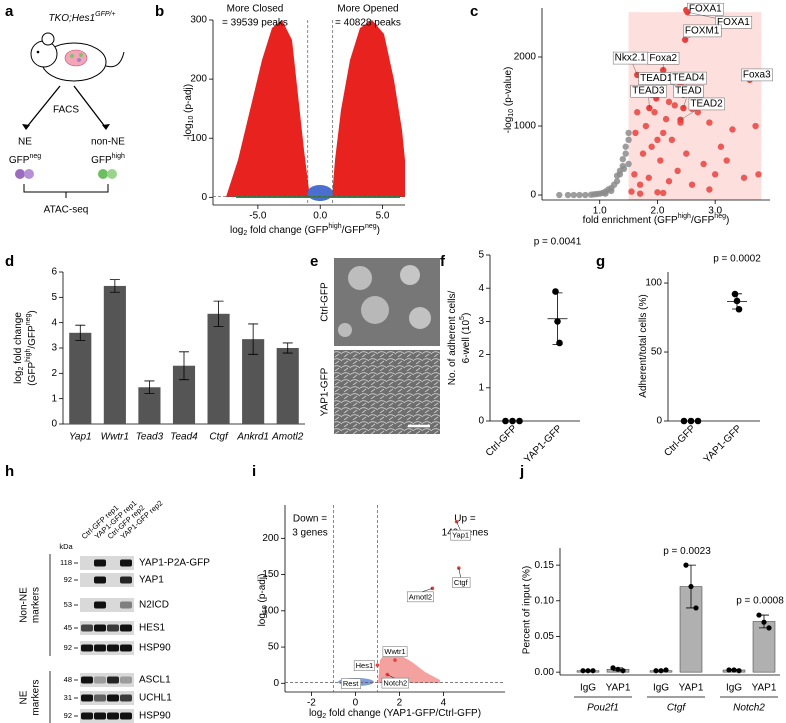 The height and width of the screenshot is (723, 786). I want to click on image, so click(387, 392).